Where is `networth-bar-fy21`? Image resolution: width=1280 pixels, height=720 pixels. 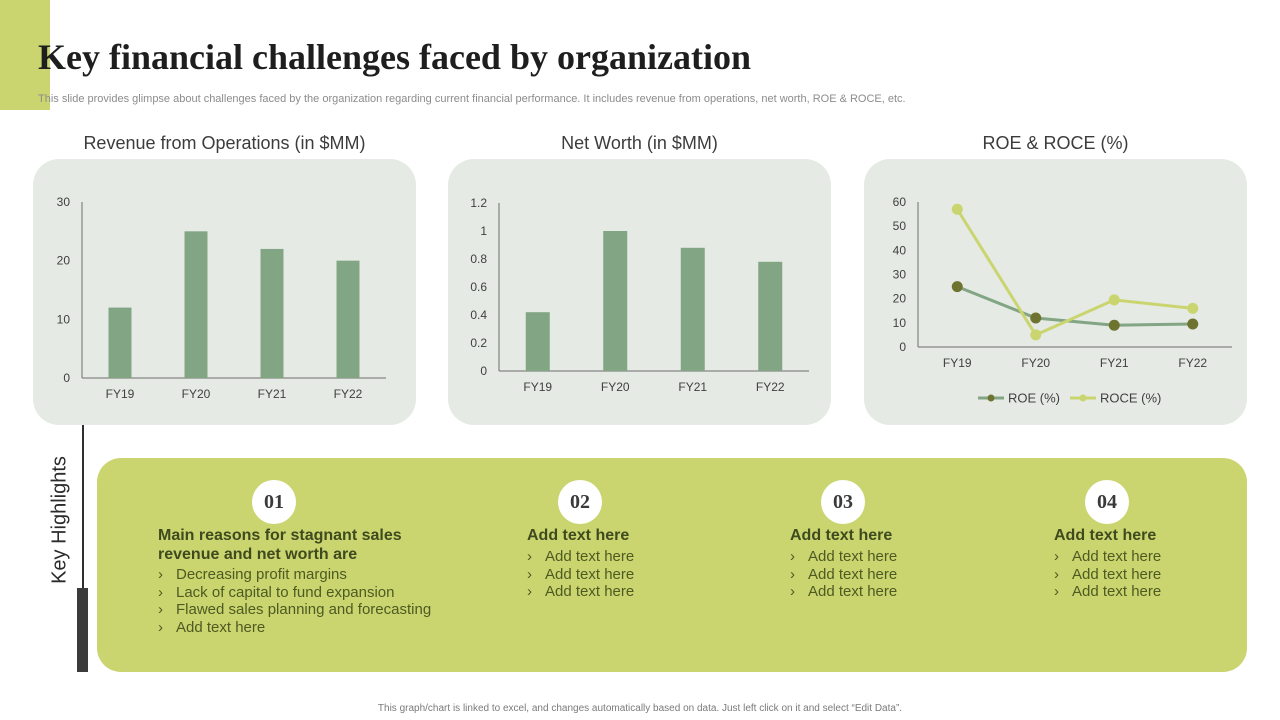
networth-bar-fy21 is located at coordinates (692, 309).